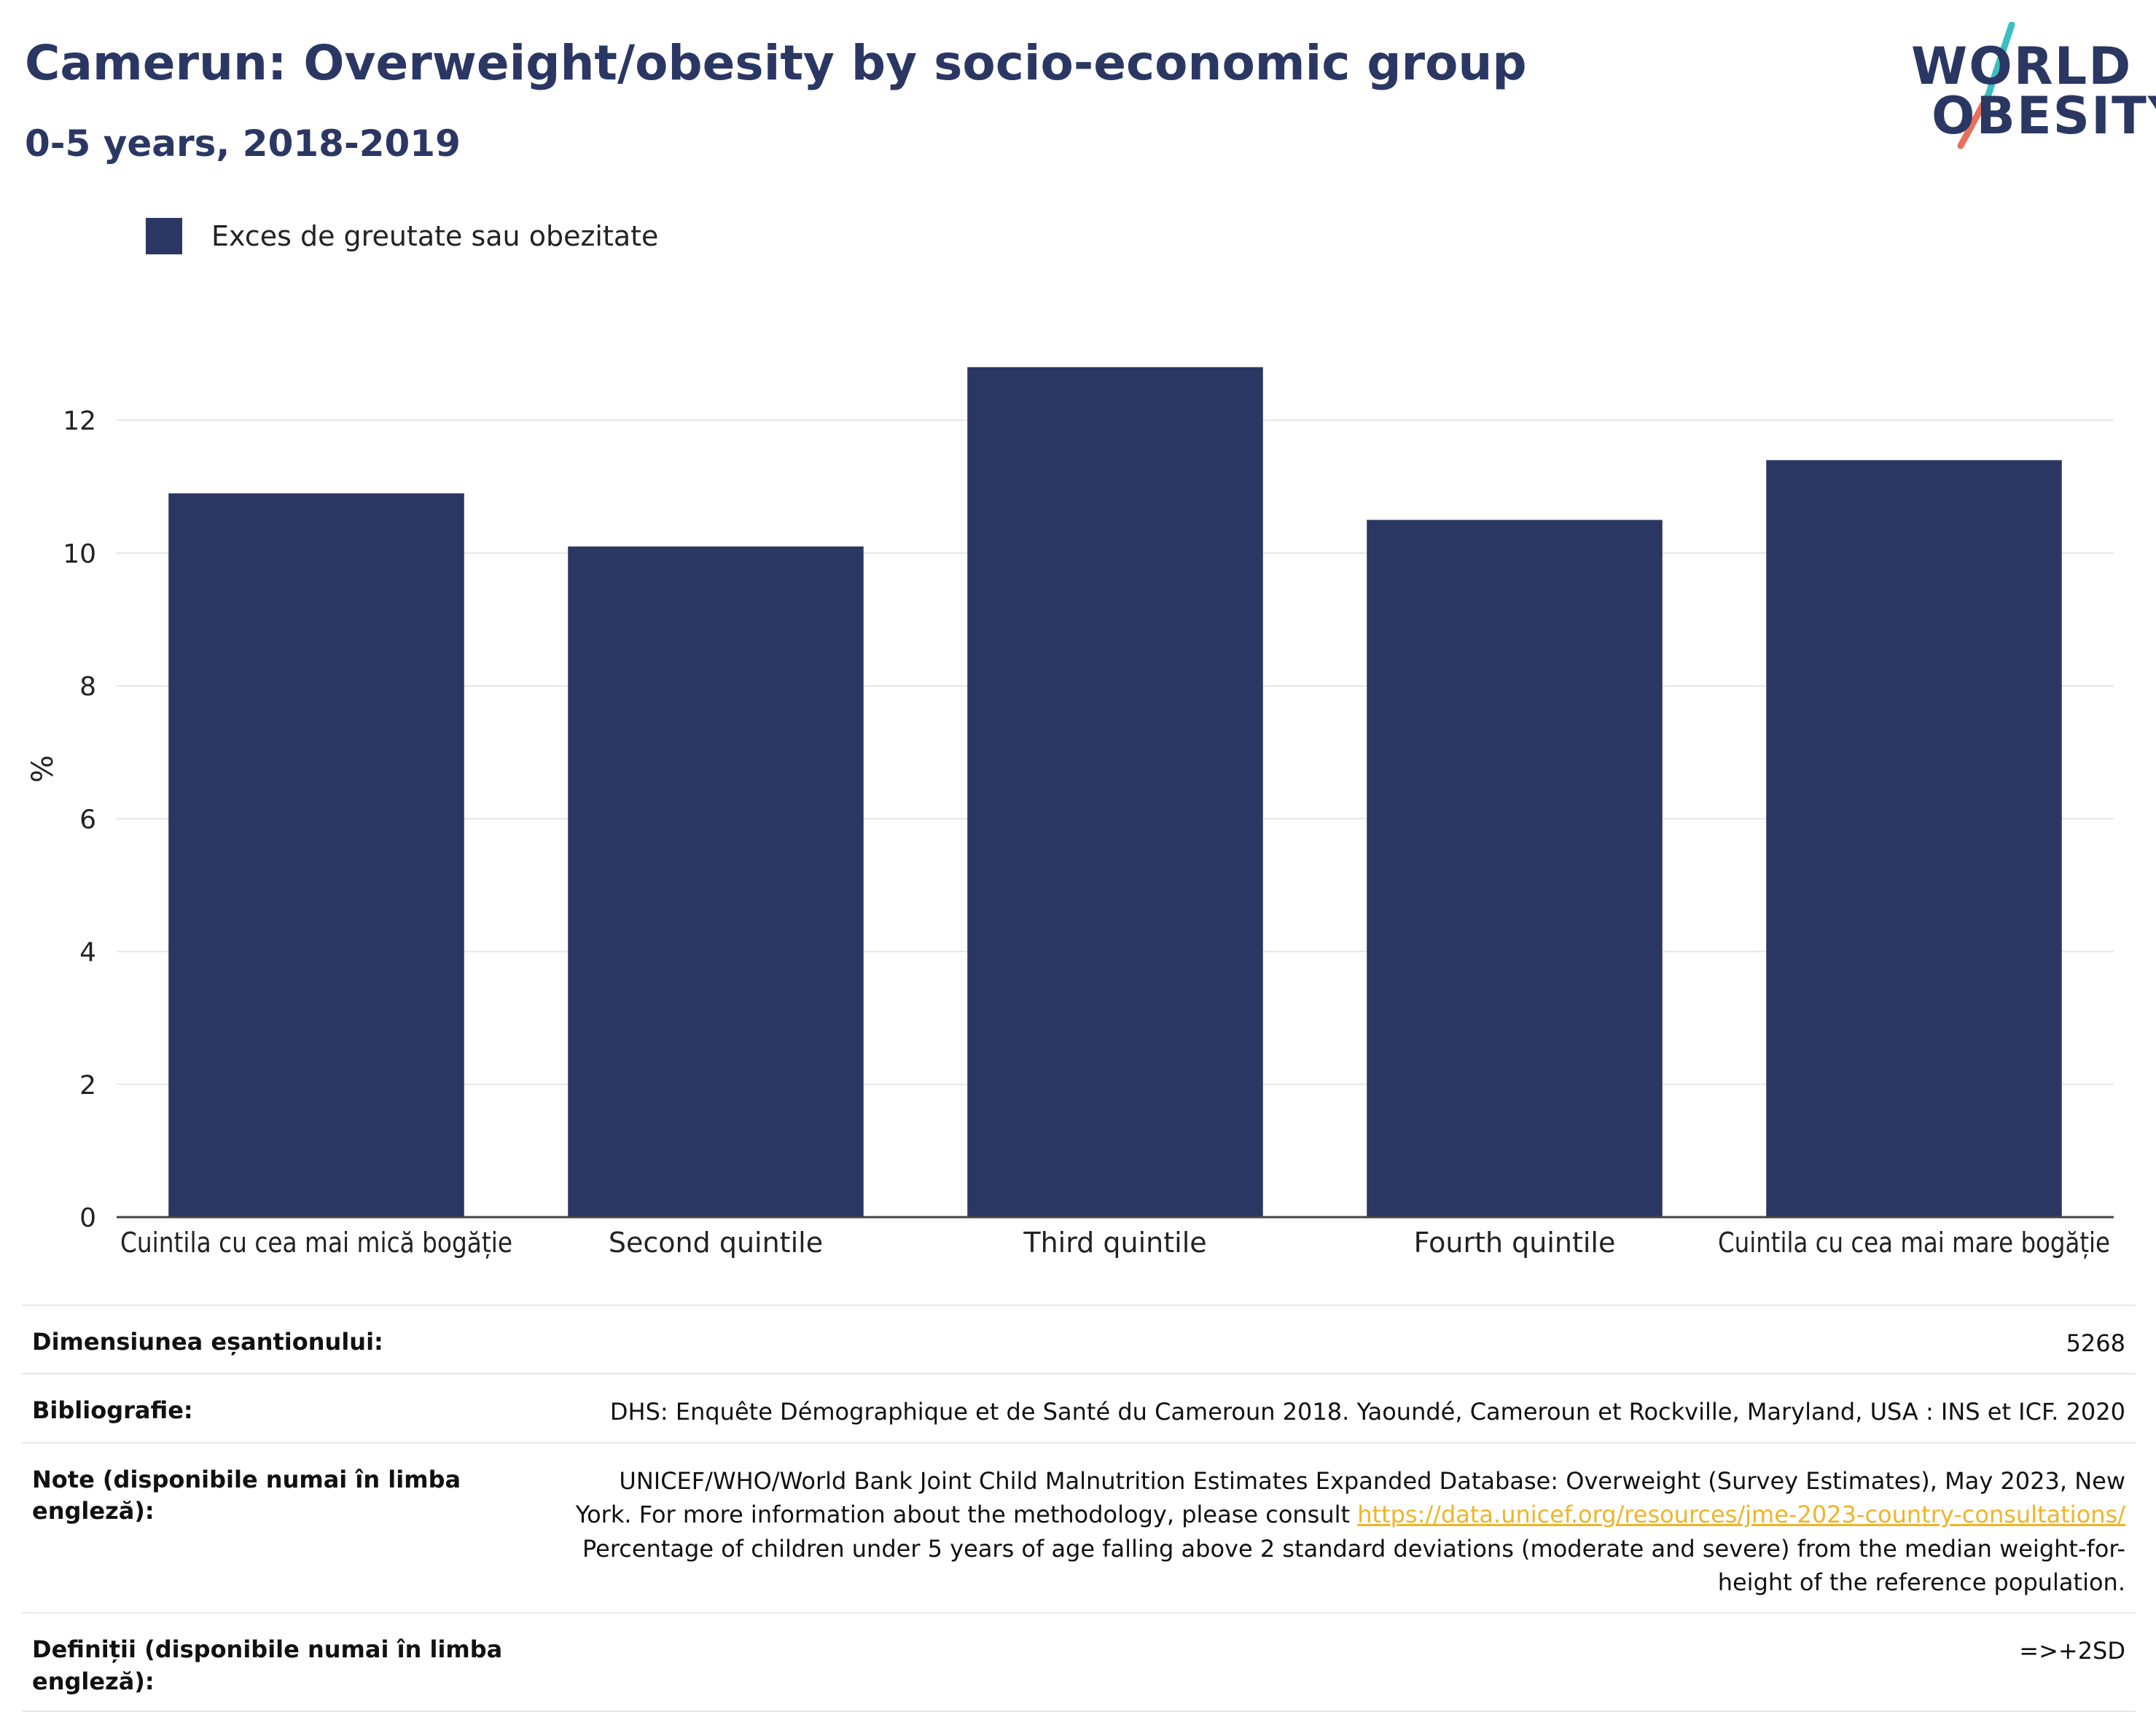 This screenshot has height=1712, width=2156. I want to click on y-tick-label: 12, so click(79, 422).